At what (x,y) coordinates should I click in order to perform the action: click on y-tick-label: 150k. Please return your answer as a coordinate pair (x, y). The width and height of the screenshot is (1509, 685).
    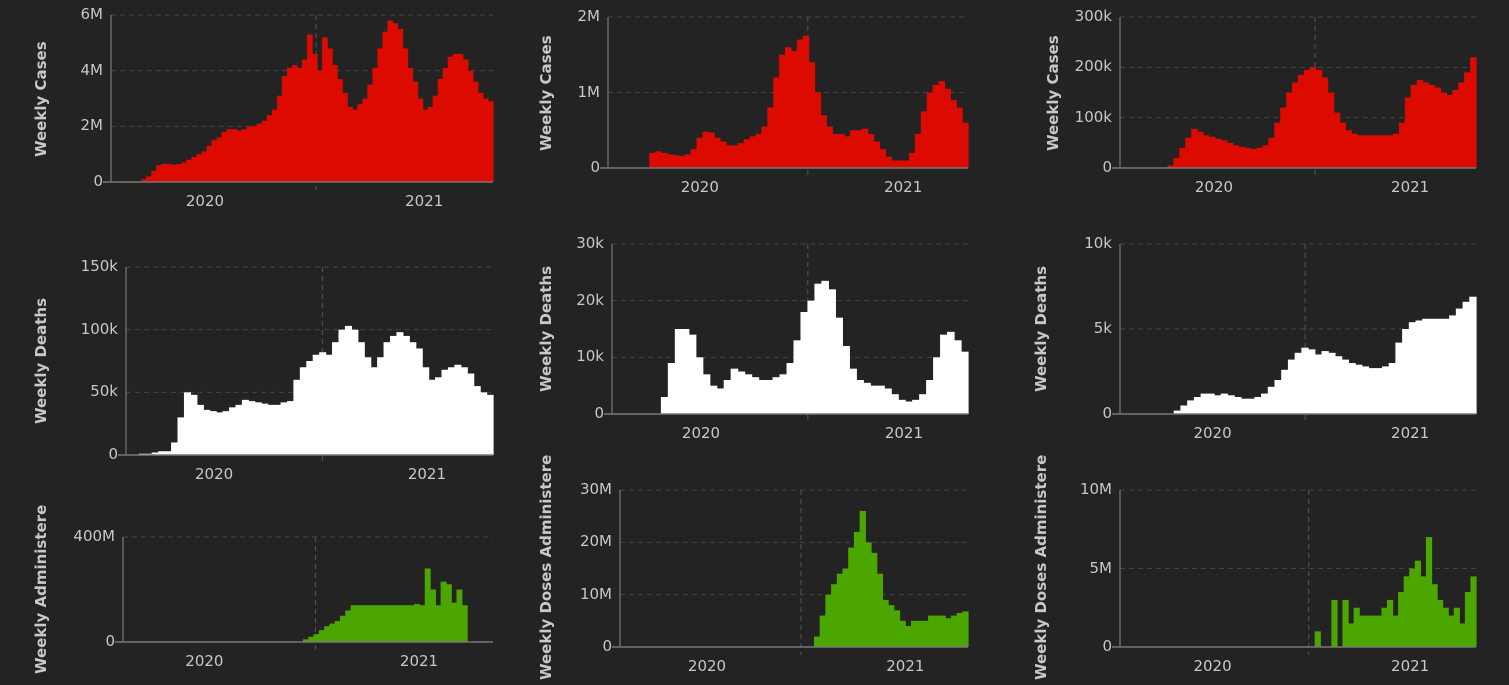
    Looking at the image, I should click on (99, 266).